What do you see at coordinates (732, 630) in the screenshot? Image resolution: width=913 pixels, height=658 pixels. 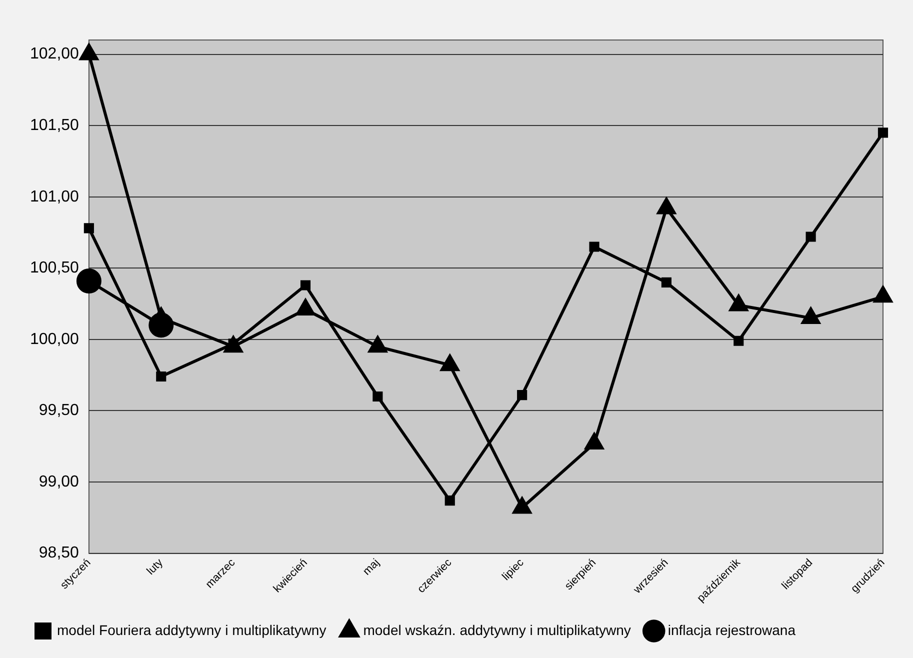 I see `legend-label: inflacja rejestrowana` at bounding box center [732, 630].